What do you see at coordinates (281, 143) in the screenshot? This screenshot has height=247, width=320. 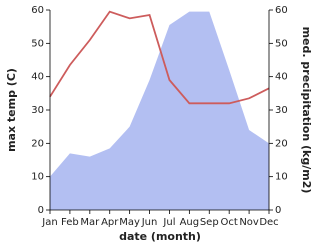 I see `y2-tick-label: 20` at bounding box center [281, 143].